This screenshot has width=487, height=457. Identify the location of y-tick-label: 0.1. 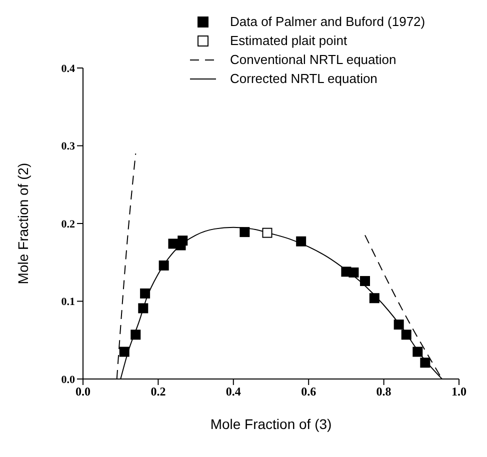
(68, 302).